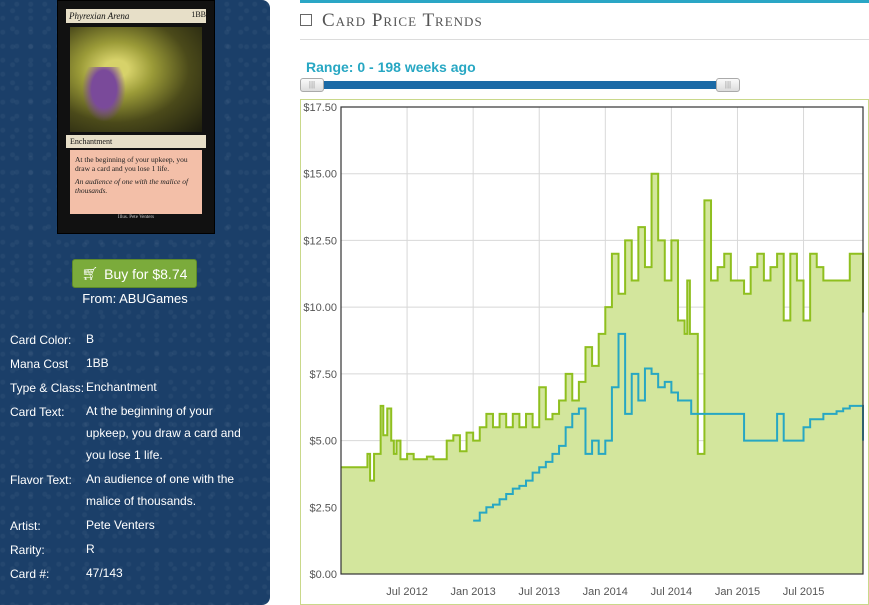 The width and height of the screenshot is (869, 605). Describe the element at coordinates (391, 67) in the screenshot. I see `range-label: Range: 0 - 198 weeks ago` at that location.